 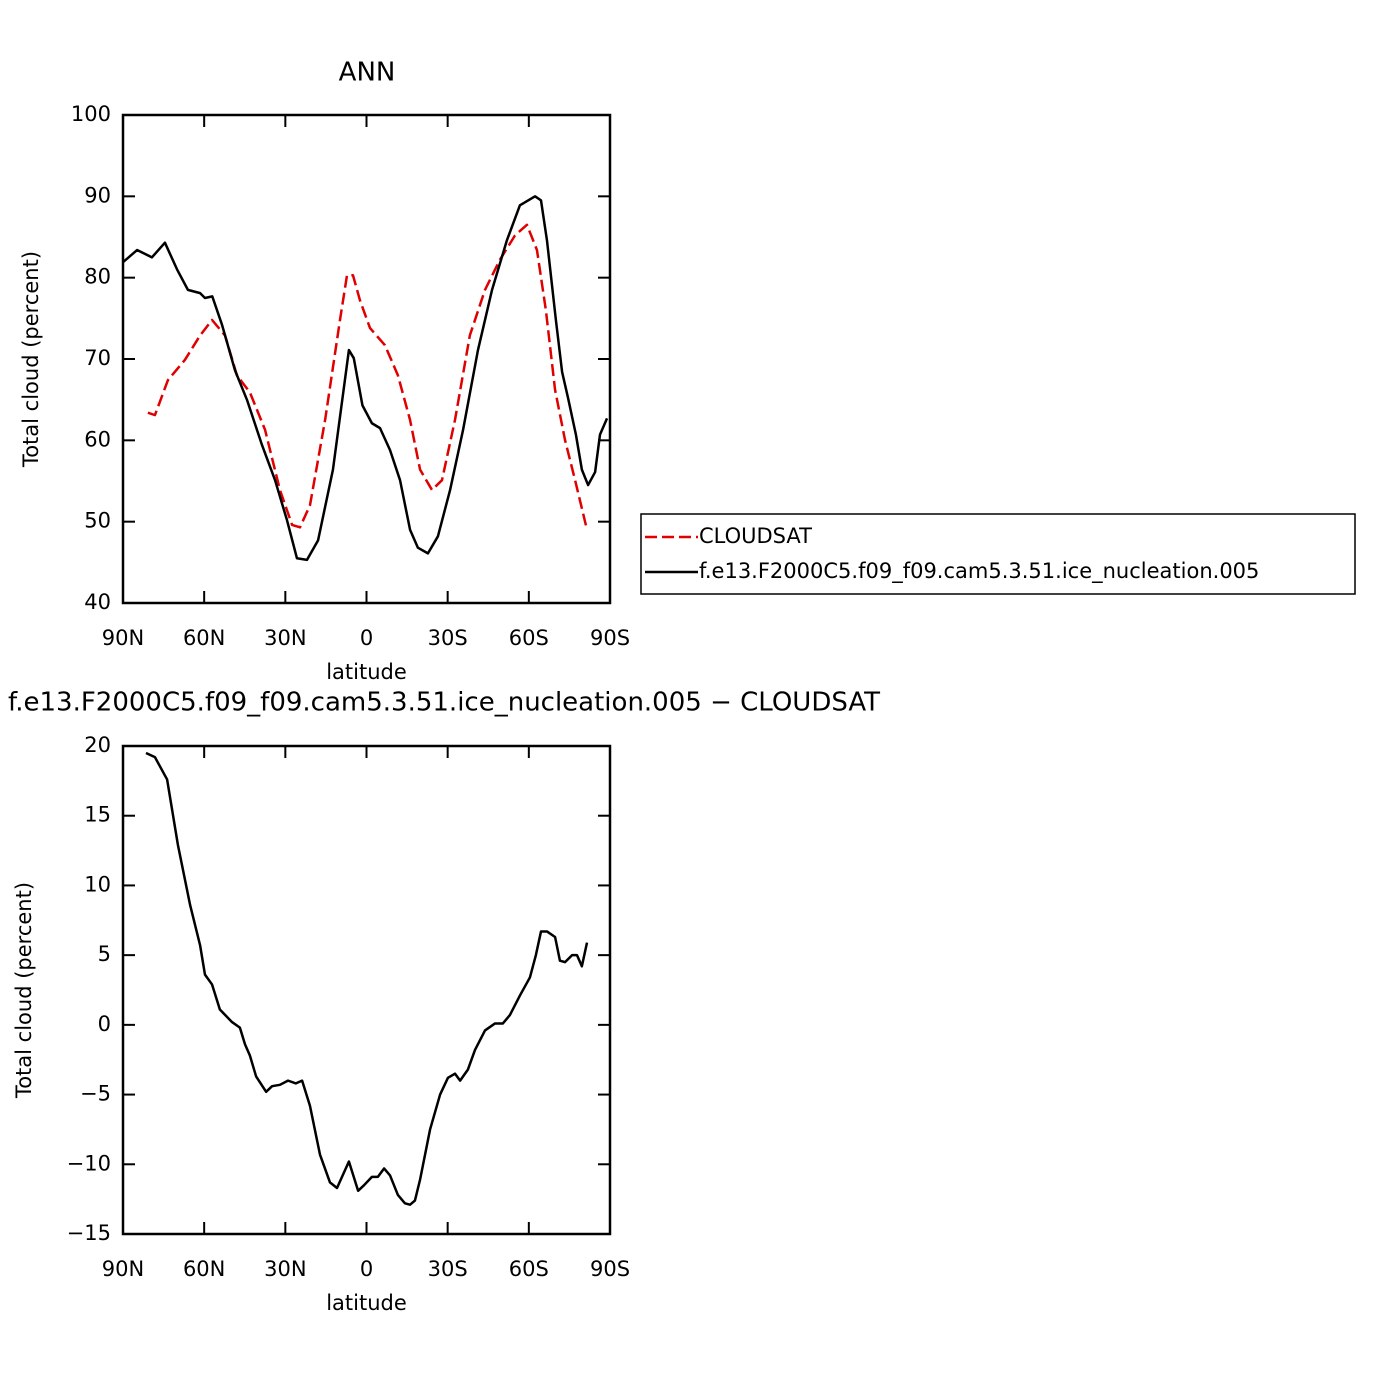 I want to click on y-tick-label: 100, so click(x=91, y=114).